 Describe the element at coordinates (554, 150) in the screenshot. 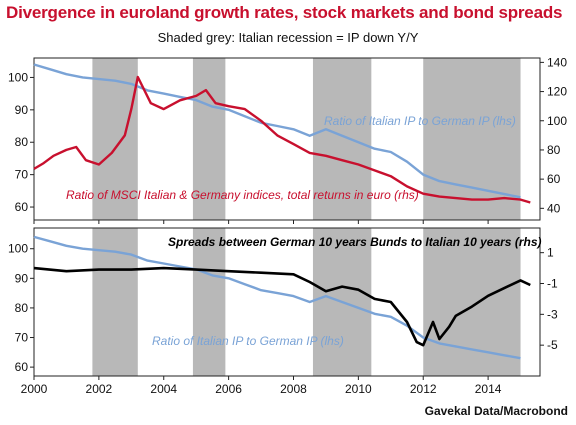

I see `right-tick-label: 80` at that location.